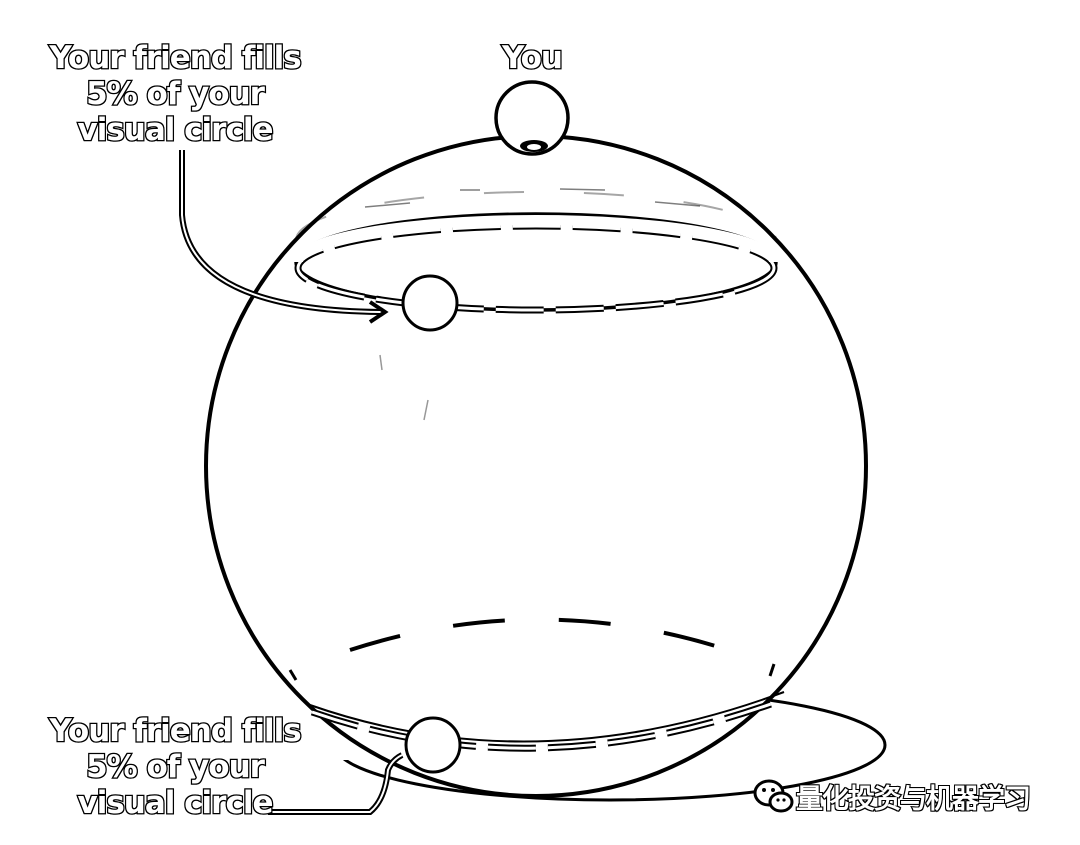 The image size is (1080, 845). Describe the element at coordinates (532, 118) in the screenshot. I see `you-sphere` at that location.